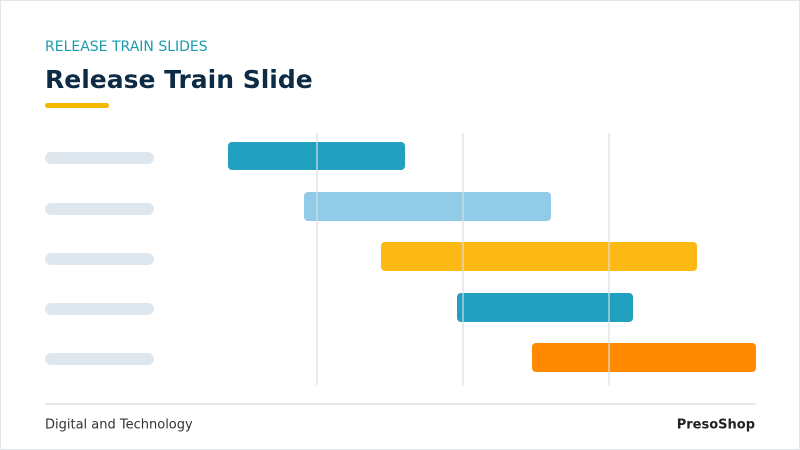  What do you see at coordinates (179, 79) in the screenshot?
I see `title: Release Train Slide` at bounding box center [179, 79].